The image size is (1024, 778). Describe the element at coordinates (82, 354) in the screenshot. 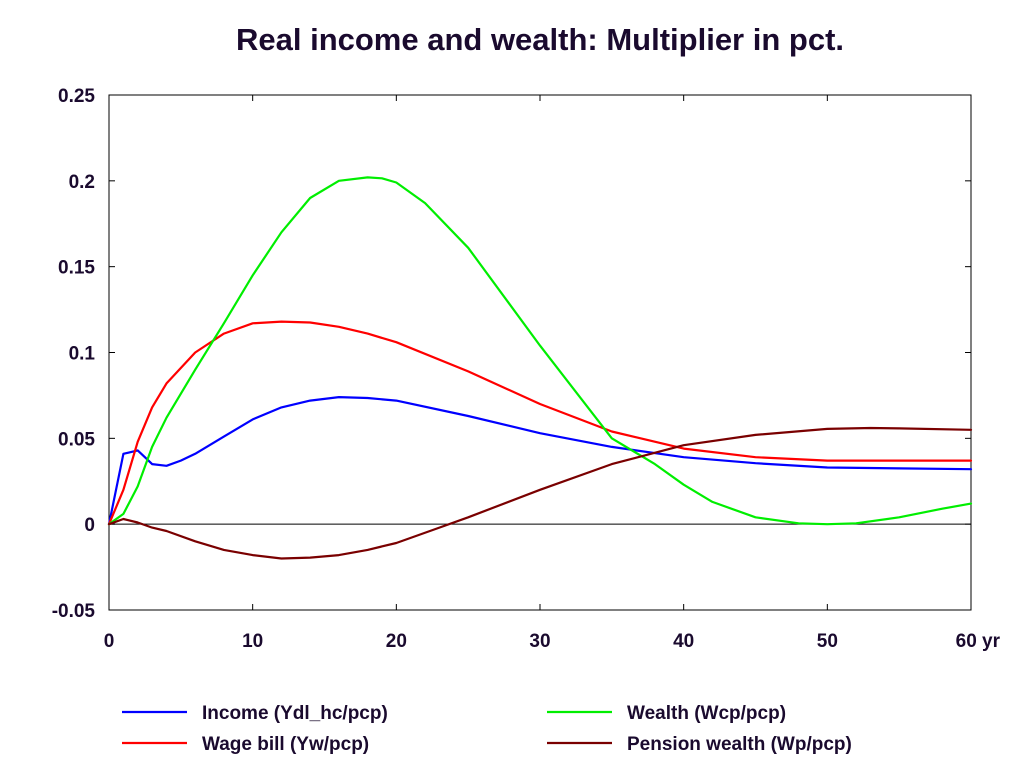

I see `y-tick-label: 0.1` at that location.